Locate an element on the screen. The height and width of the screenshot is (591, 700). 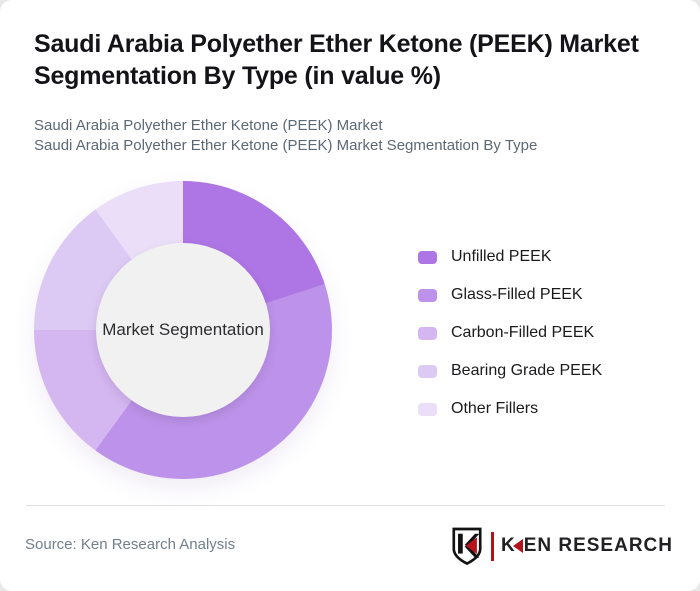
legend-item: Bearing Grade PEEK is located at coordinates (510, 371).